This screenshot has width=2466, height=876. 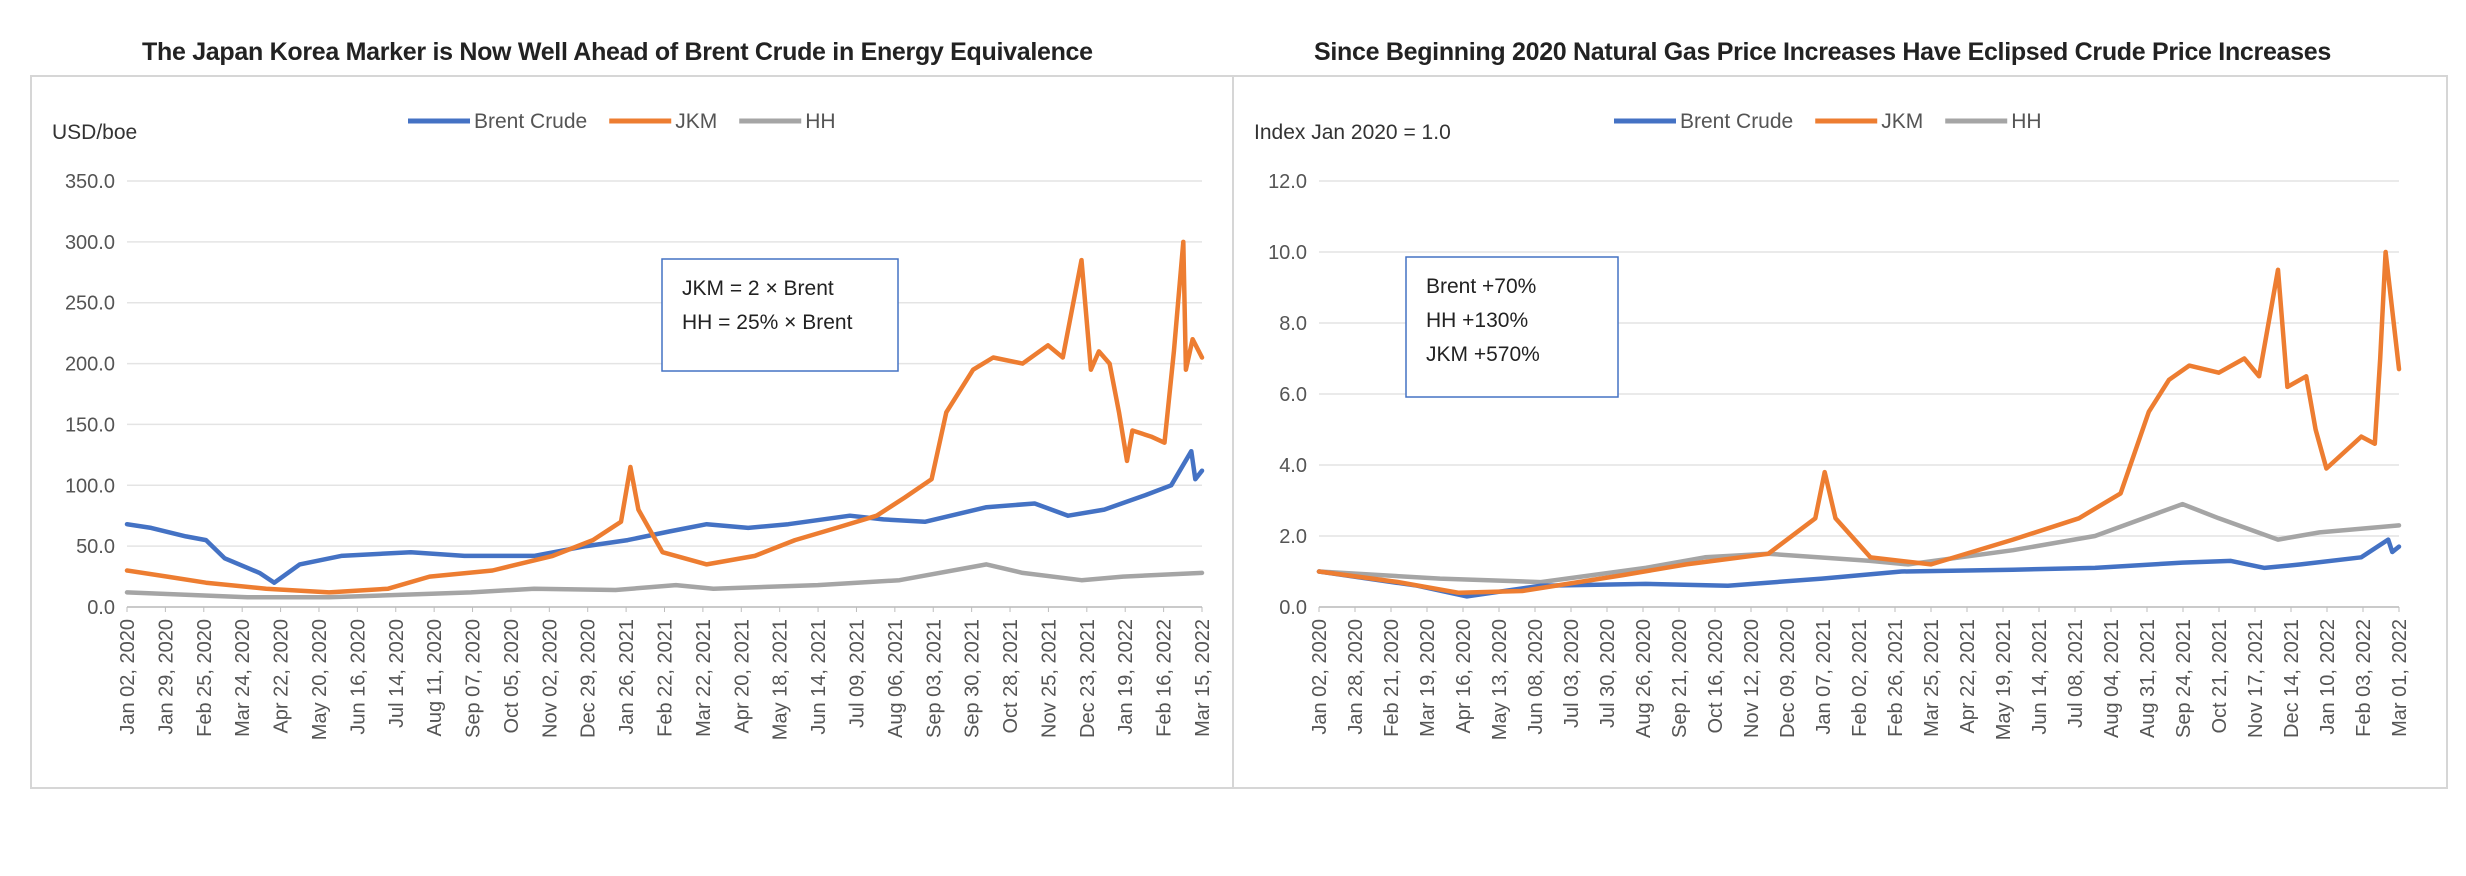 I want to click on y-tick-label: 150.0, so click(x=90, y=425).